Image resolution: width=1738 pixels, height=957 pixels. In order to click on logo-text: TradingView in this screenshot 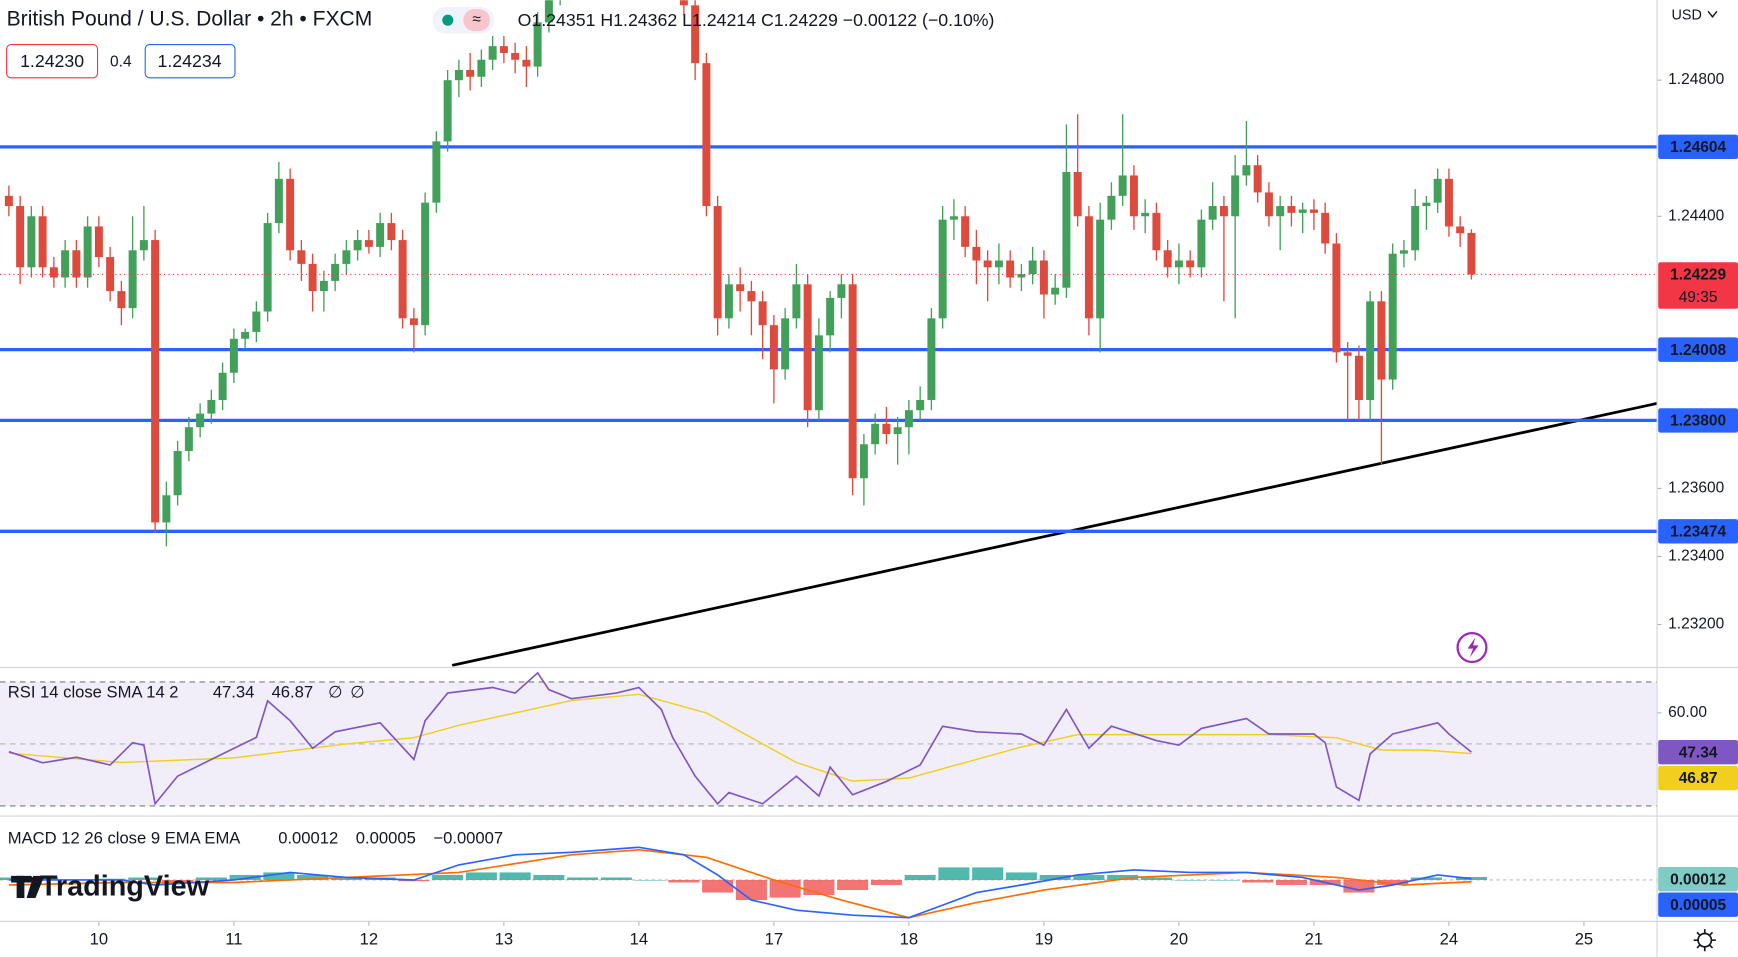, I will do `click(125, 887)`.